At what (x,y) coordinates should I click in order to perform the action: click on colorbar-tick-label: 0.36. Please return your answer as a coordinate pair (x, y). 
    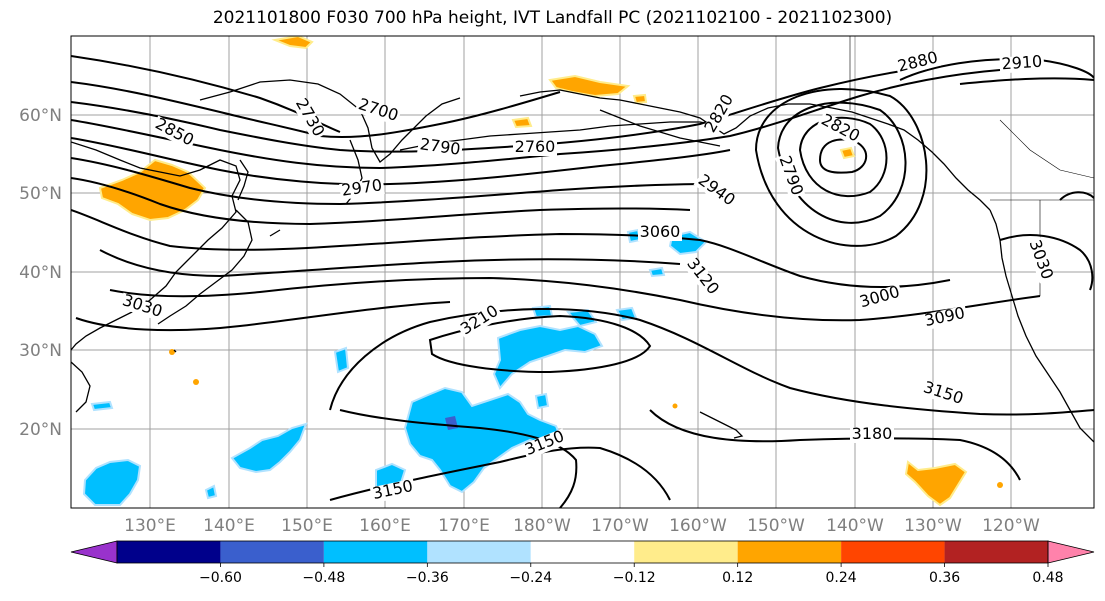
    Looking at the image, I should click on (944, 578).